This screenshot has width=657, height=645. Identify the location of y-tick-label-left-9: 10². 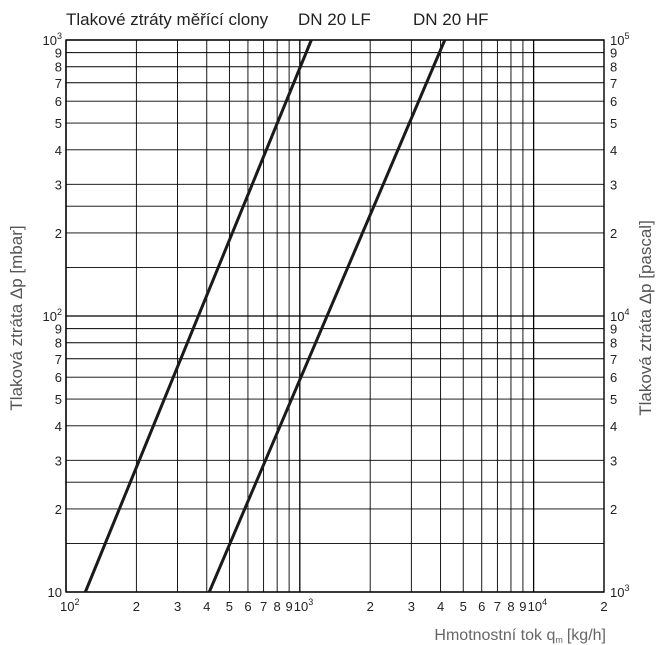
(52, 315).